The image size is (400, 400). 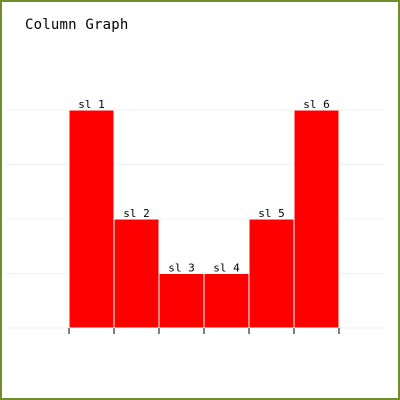 What do you see at coordinates (271, 213) in the screenshot?
I see `bar-label-5: sl 5` at bounding box center [271, 213].